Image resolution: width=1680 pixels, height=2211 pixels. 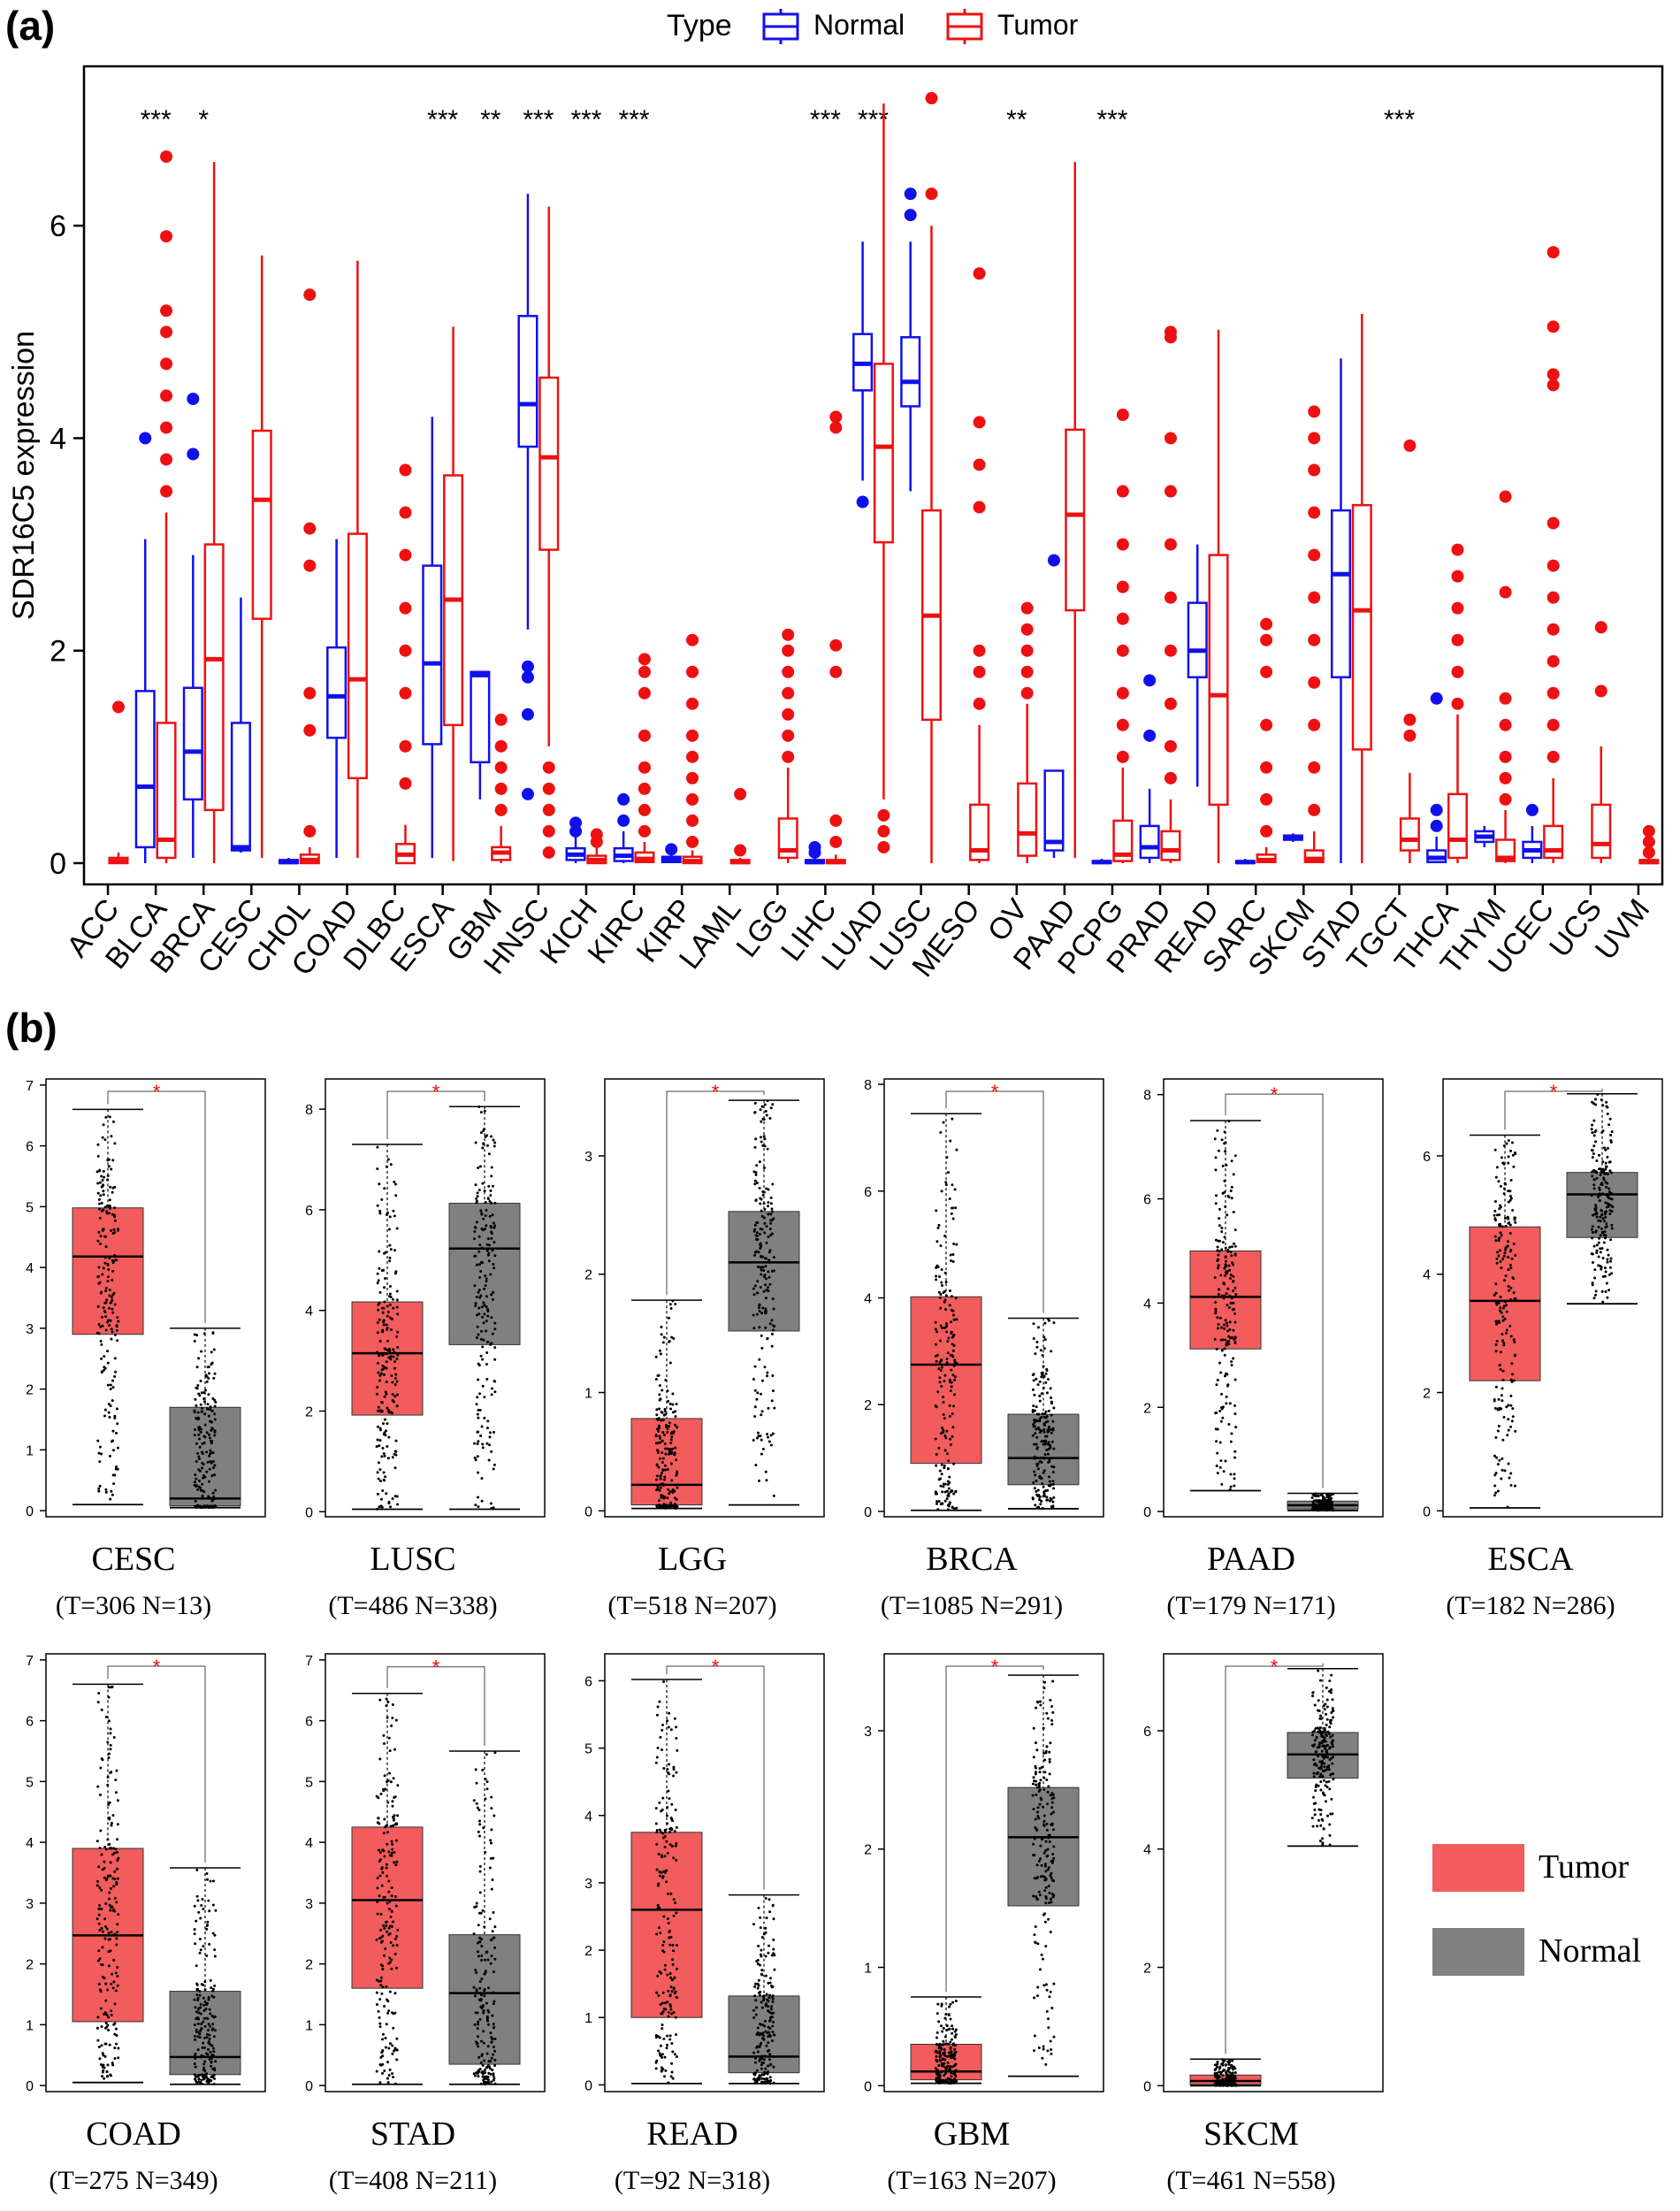 I want to click on y-tick-label: 7, so click(x=30, y=1661).